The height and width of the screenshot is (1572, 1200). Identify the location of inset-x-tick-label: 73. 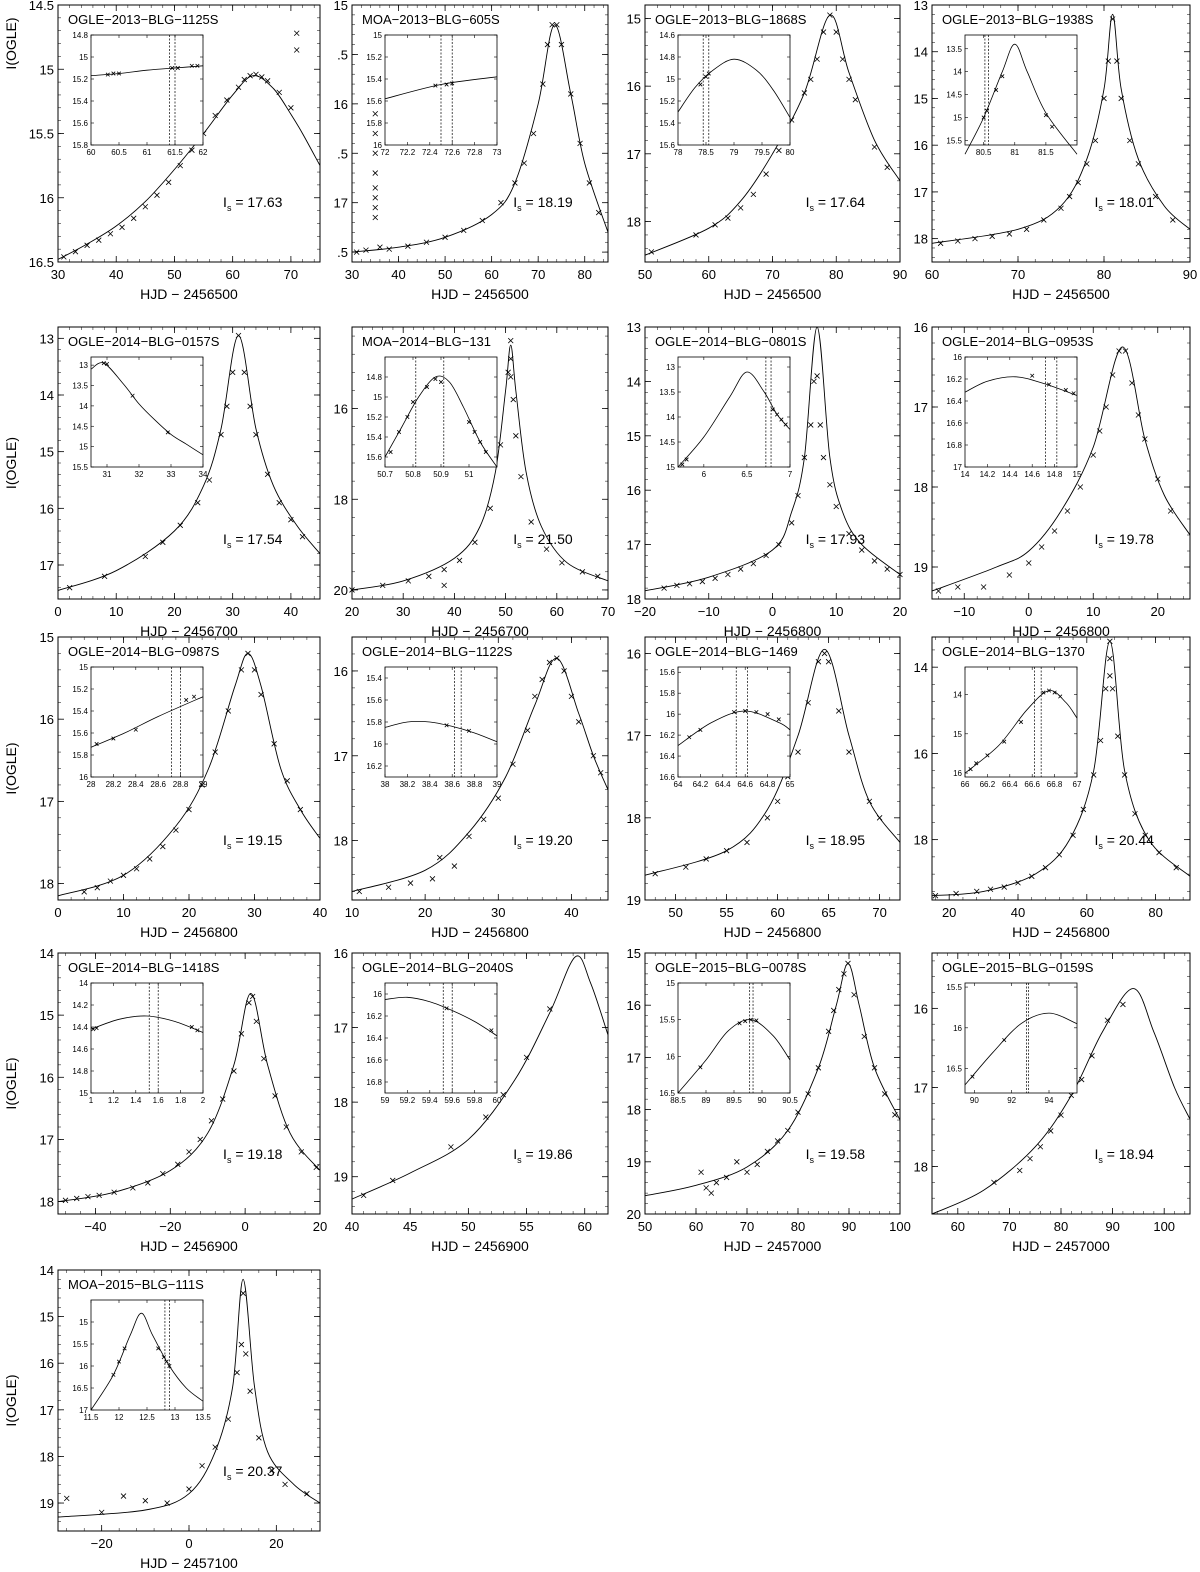
(497, 152).